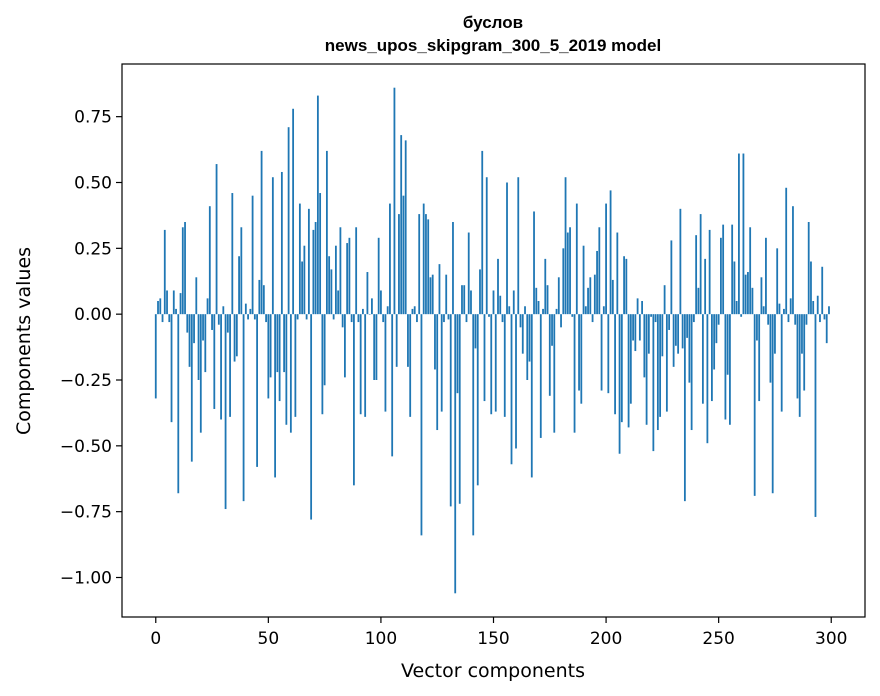 This screenshot has height=696, width=880. I want to click on y-tick-label: 0.50, so click(93, 184).